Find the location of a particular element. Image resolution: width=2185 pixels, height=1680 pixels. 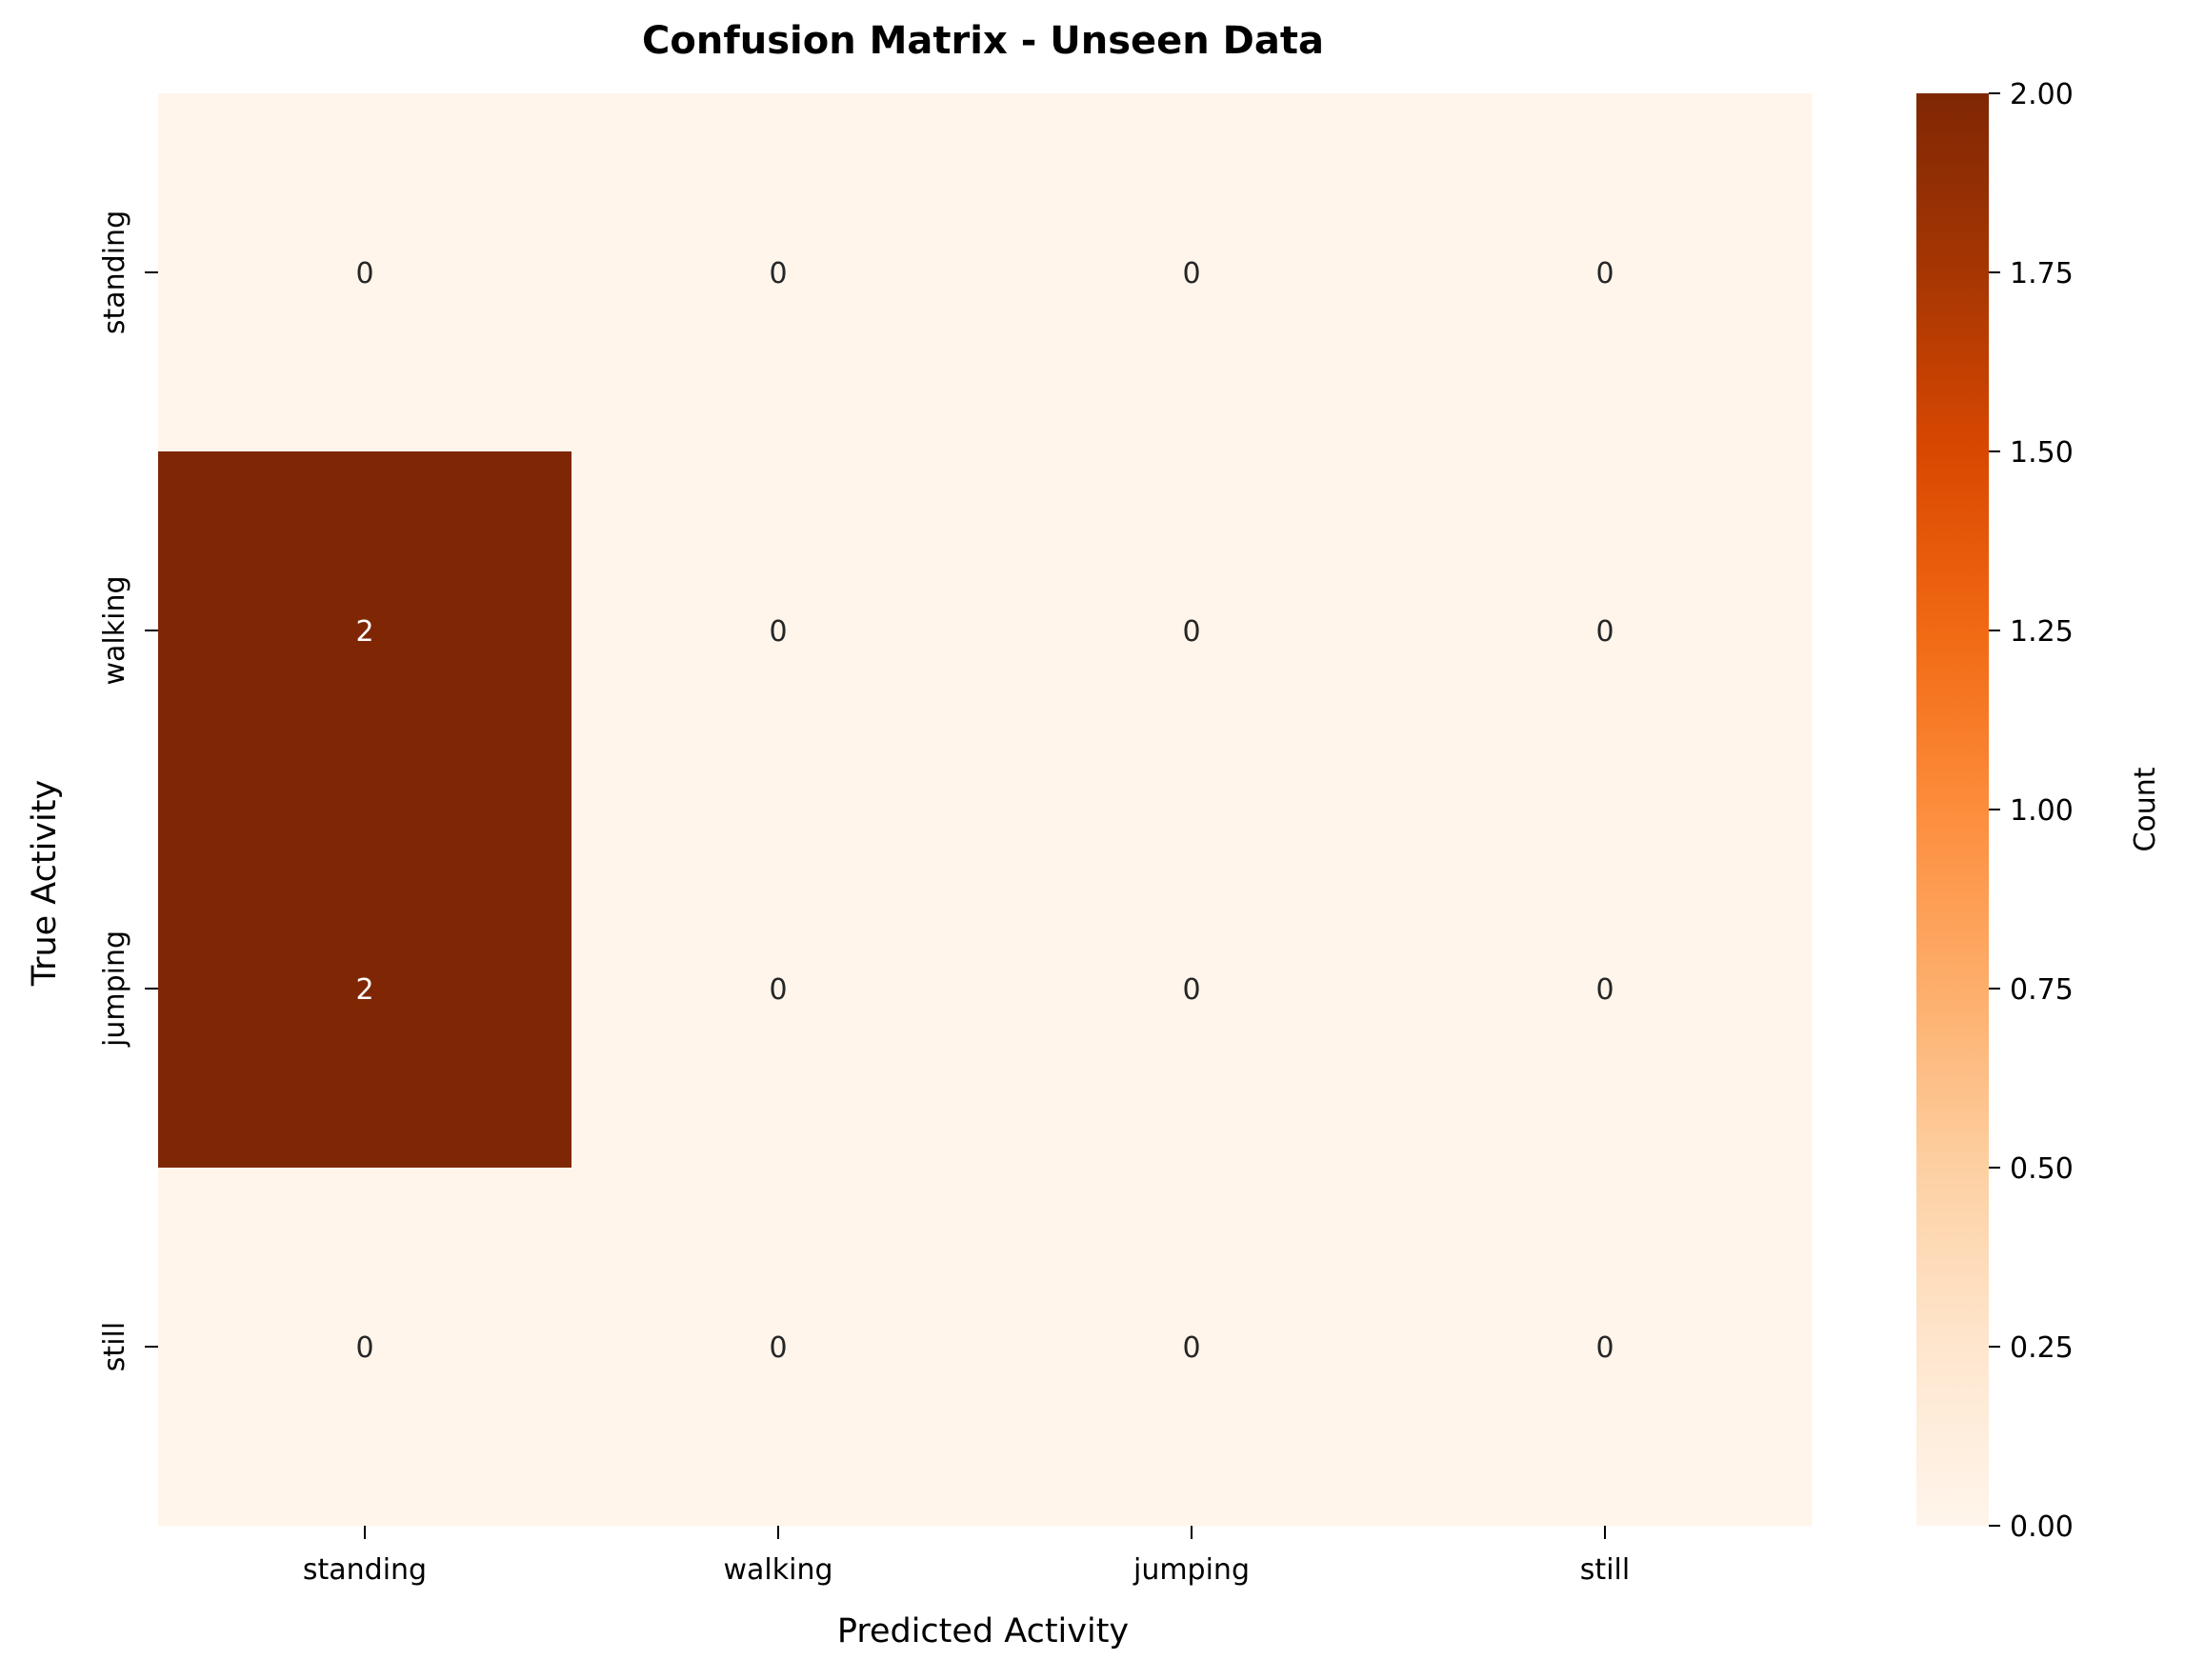

y-tick-label: walking is located at coordinates (114, 630).